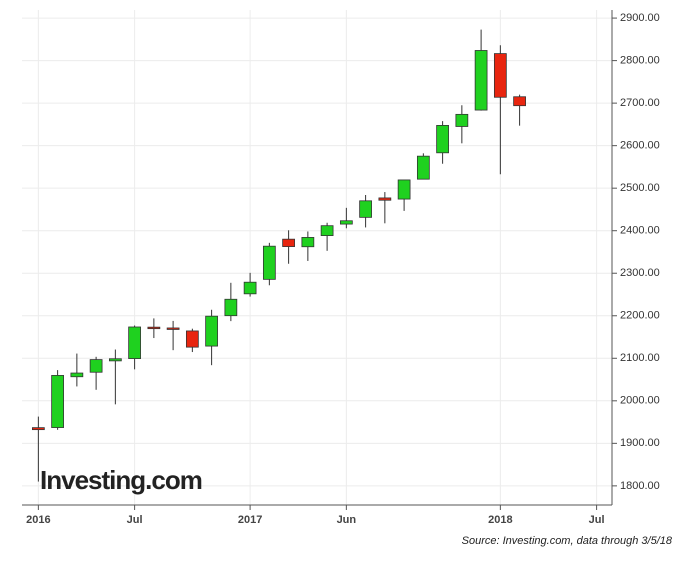 This screenshot has height=567, width=700. I want to click on y-tick-label: 2400.00, so click(640, 231).